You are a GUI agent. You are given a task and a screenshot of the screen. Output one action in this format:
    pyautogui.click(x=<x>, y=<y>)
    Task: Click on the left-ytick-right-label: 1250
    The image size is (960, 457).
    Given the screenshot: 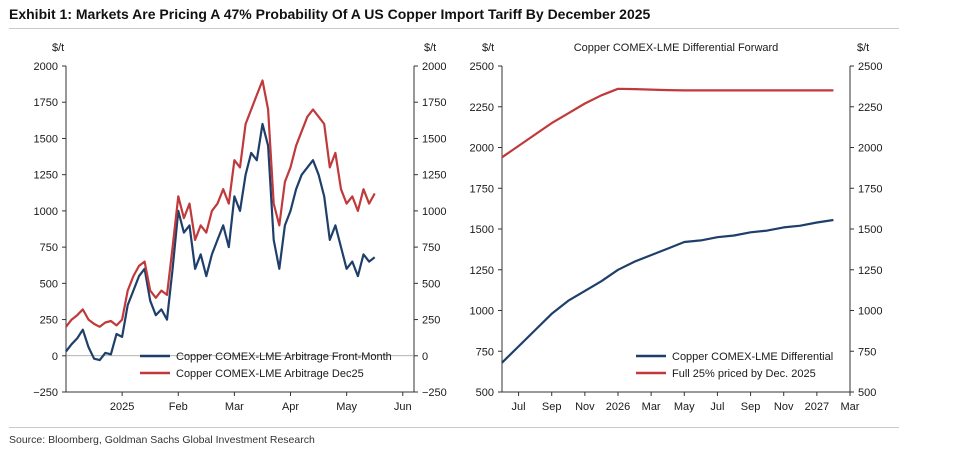 What is the action you would take?
    pyautogui.click(x=434, y=176)
    